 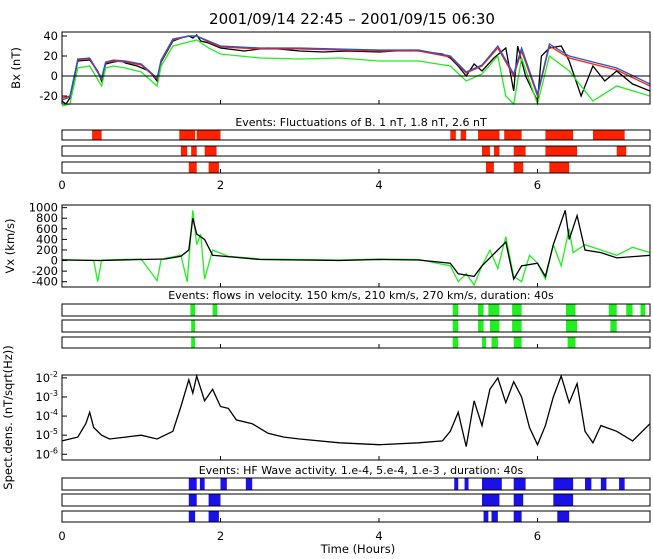 What do you see at coordinates (61, 185) in the screenshot?
I see `x-tick-label: 0` at bounding box center [61, 185].